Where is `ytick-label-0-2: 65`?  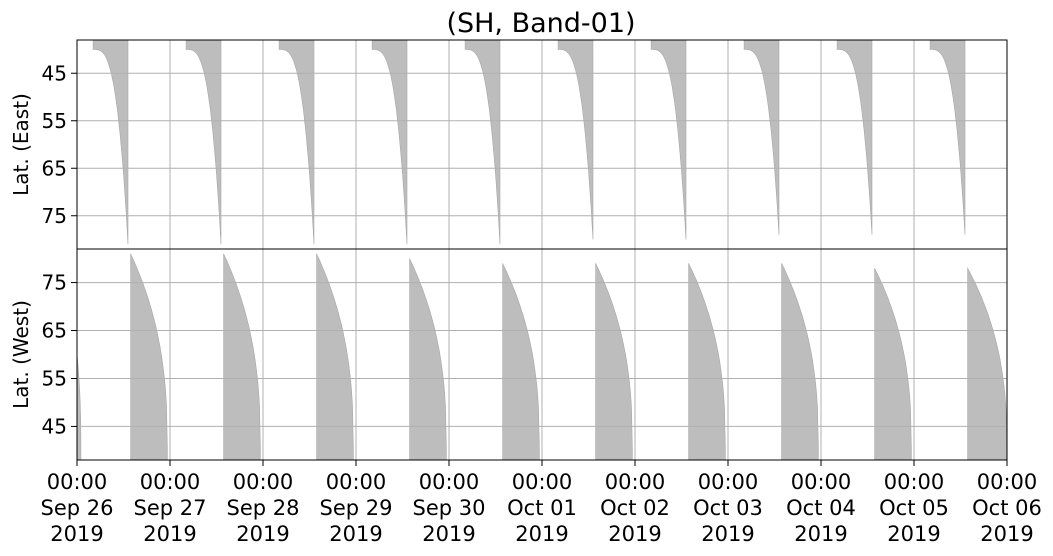
ytick-label-0-2: 65 is located at coordinates (54, 168).